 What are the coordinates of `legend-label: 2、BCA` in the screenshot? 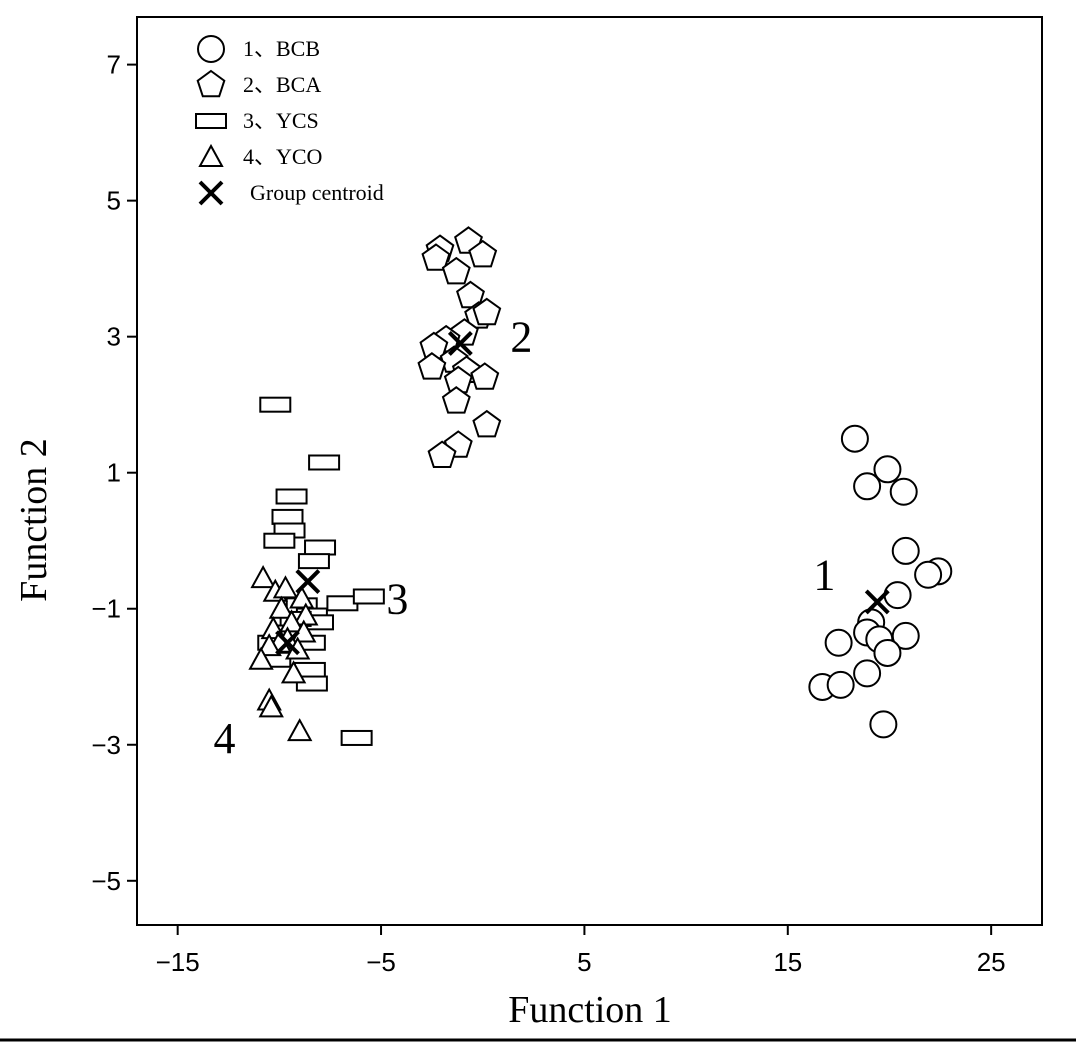 It's located at (282, 84).